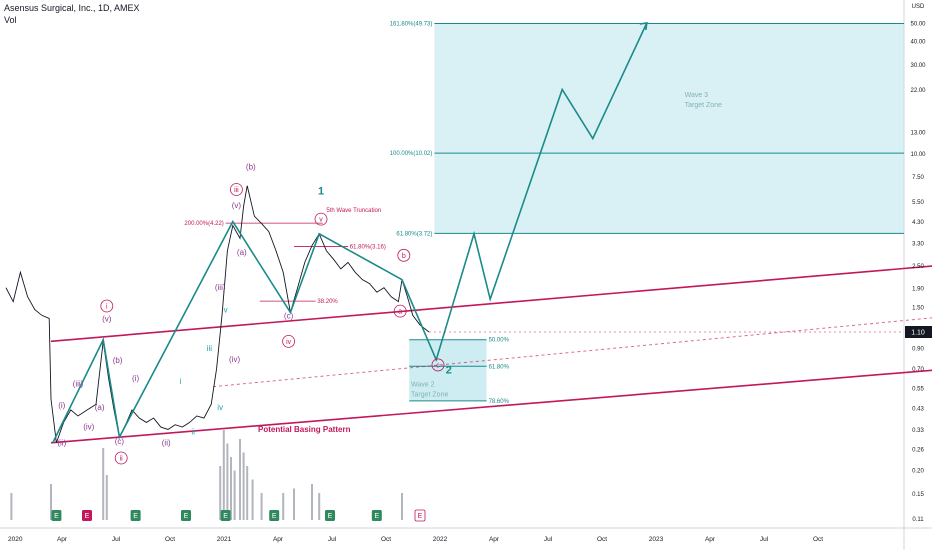  Describe the element at coordinates (411, 154) in the screenshot. I see `fib-label: 100.00%(10.02)` at that location.